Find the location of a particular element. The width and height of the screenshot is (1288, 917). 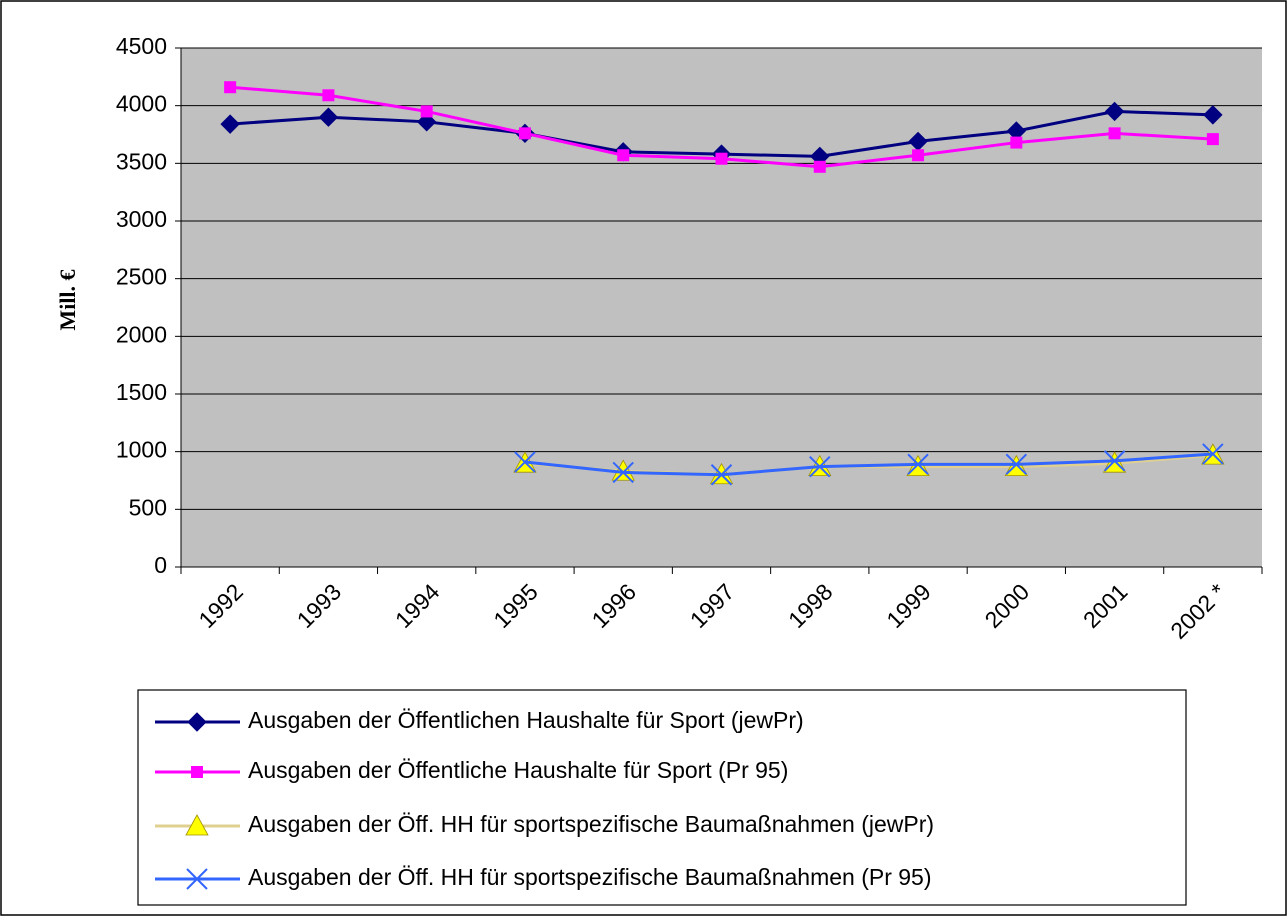

y-tick-label: 1000 is located at coordinates (141, 450).